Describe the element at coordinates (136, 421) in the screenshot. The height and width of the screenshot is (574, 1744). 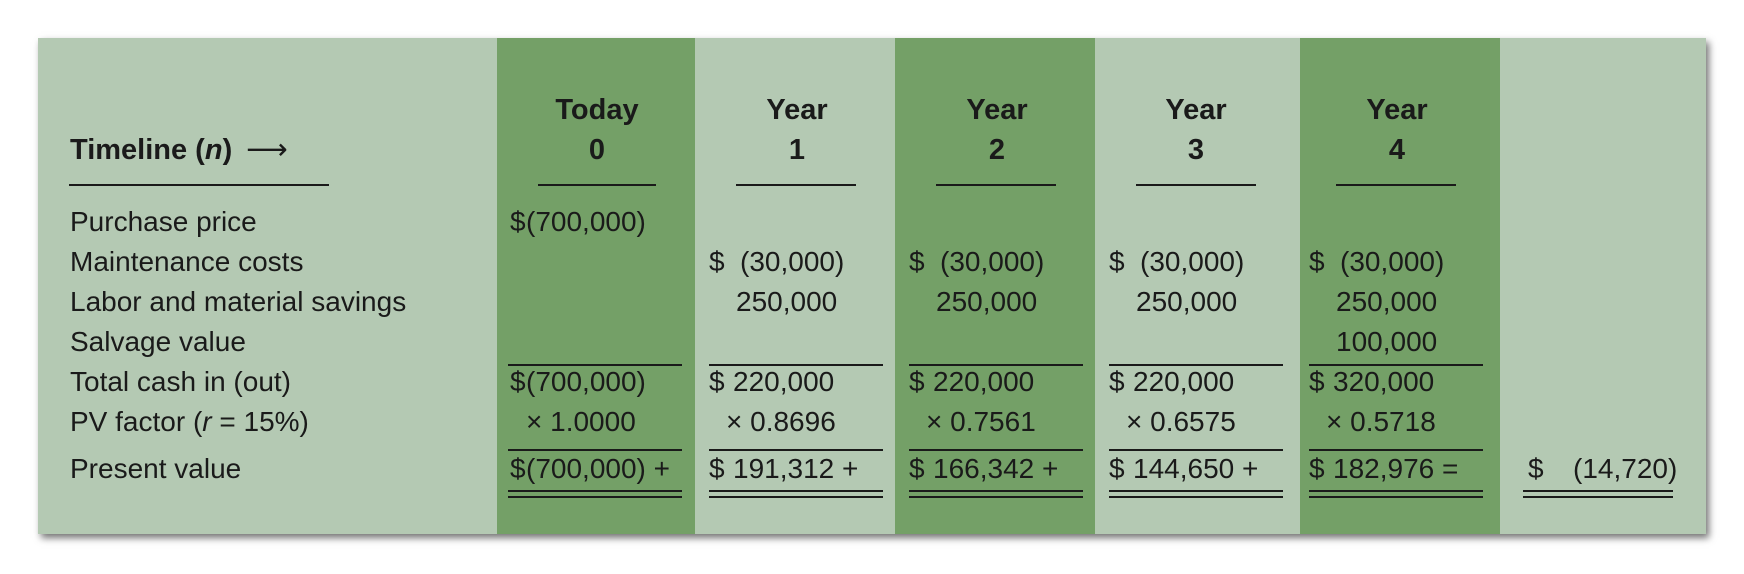
I see `pv-factor-prefix: PV factor (` at that location.